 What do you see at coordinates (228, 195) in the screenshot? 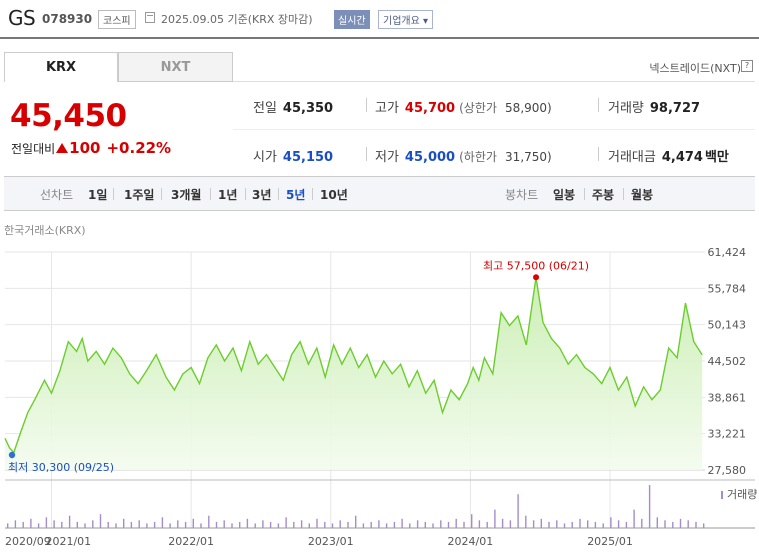
I see `period-1y: 1년` at bounding box center [228, 195].